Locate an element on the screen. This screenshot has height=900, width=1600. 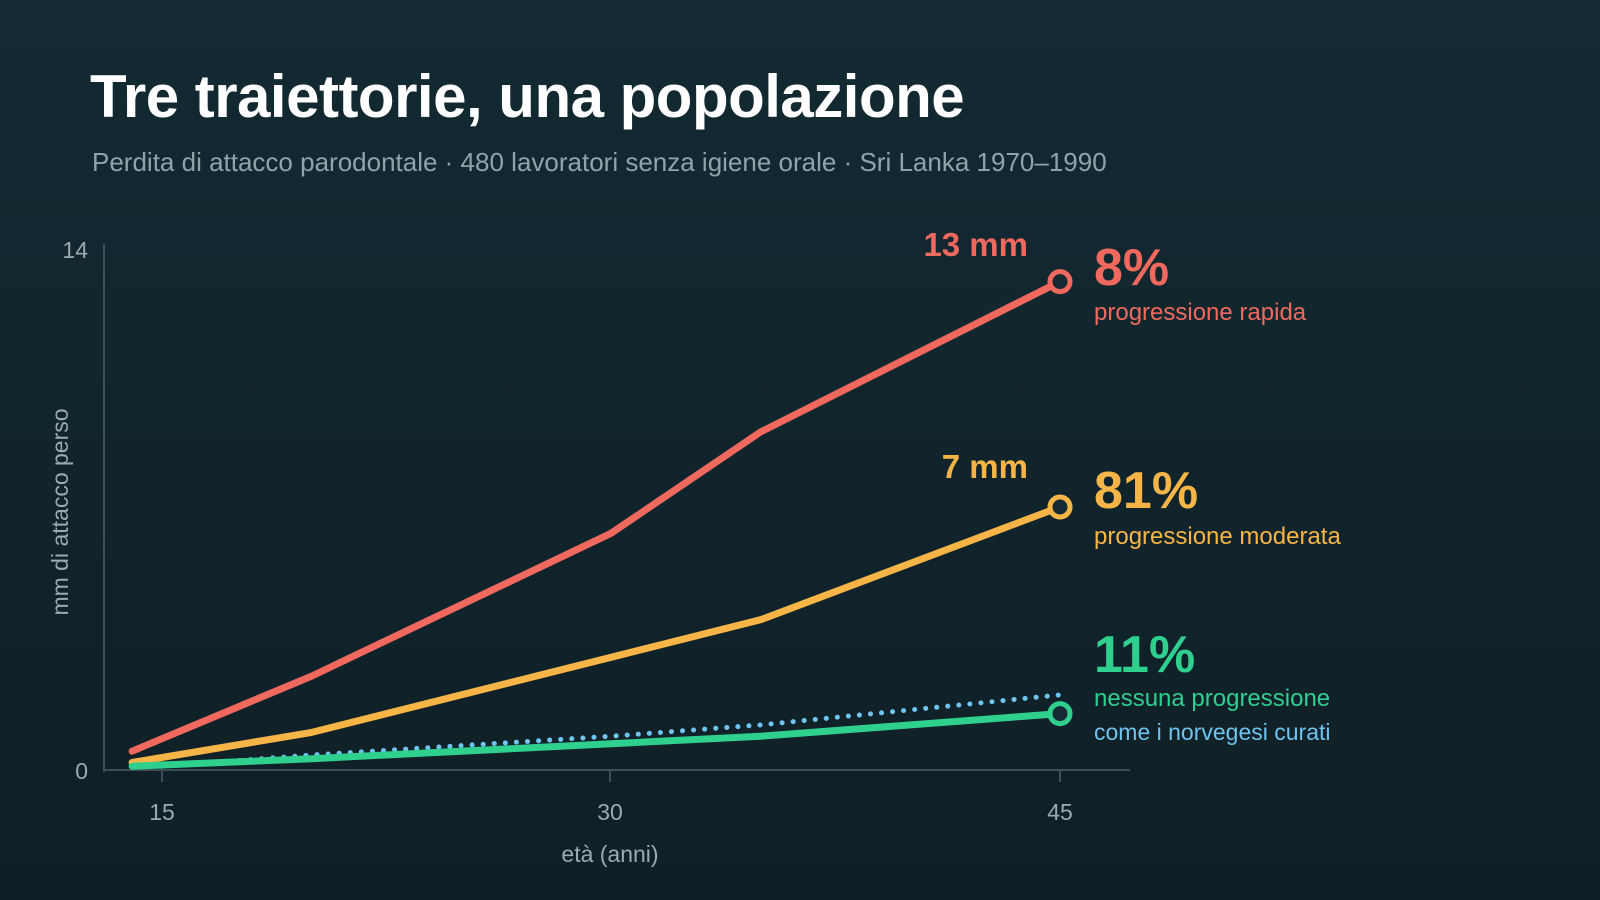
rapid-end-value-label: 13 mm is located at coordinates (975, 244).